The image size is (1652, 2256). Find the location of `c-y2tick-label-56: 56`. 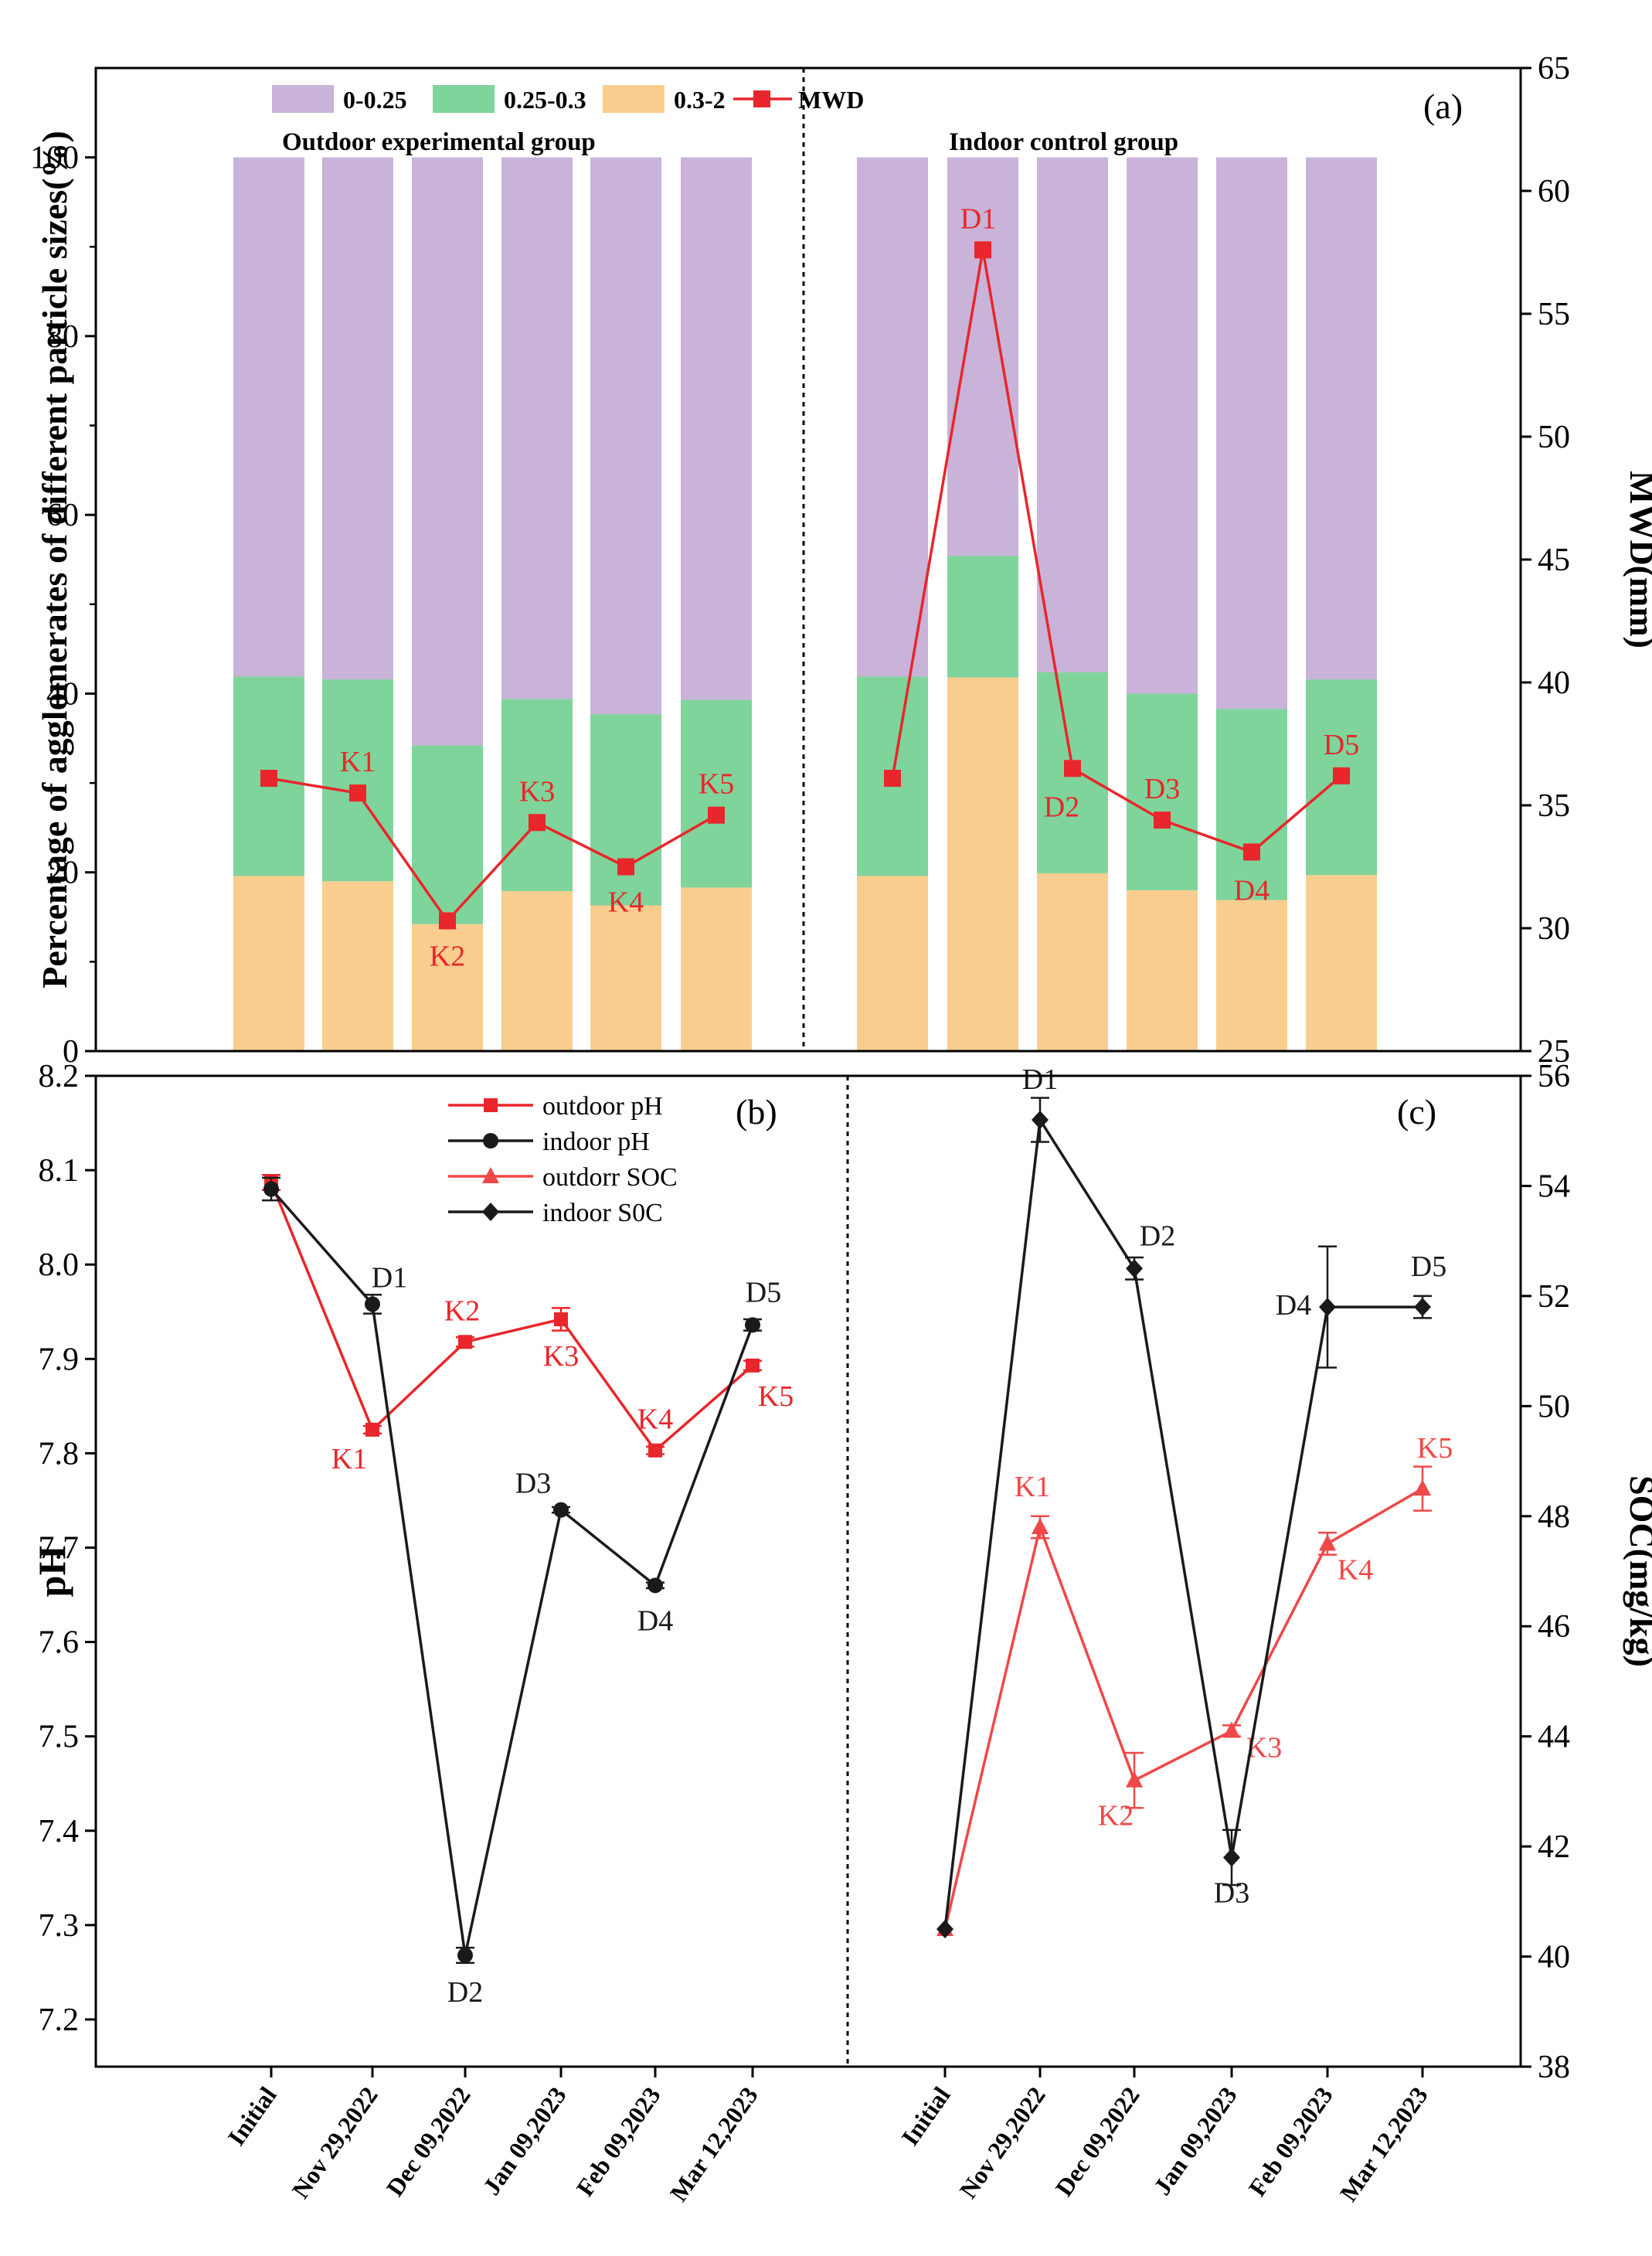

c-y2tick-label-56: 56 is located at coordinates (1554, 1076).